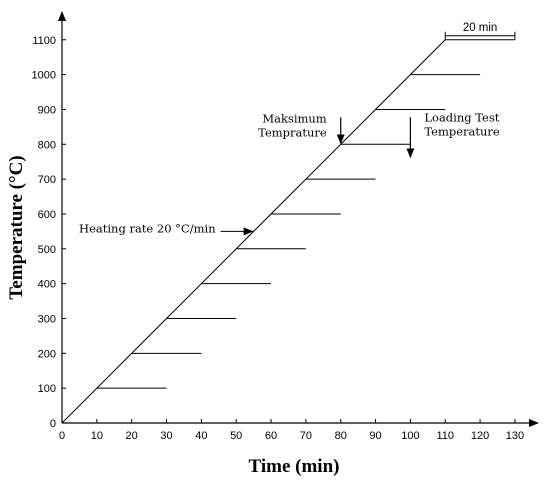  What do you see at coordinates (166, 436) in the screenshot?
I see `x-tick-label: 30` at bounding box center [166, 436].